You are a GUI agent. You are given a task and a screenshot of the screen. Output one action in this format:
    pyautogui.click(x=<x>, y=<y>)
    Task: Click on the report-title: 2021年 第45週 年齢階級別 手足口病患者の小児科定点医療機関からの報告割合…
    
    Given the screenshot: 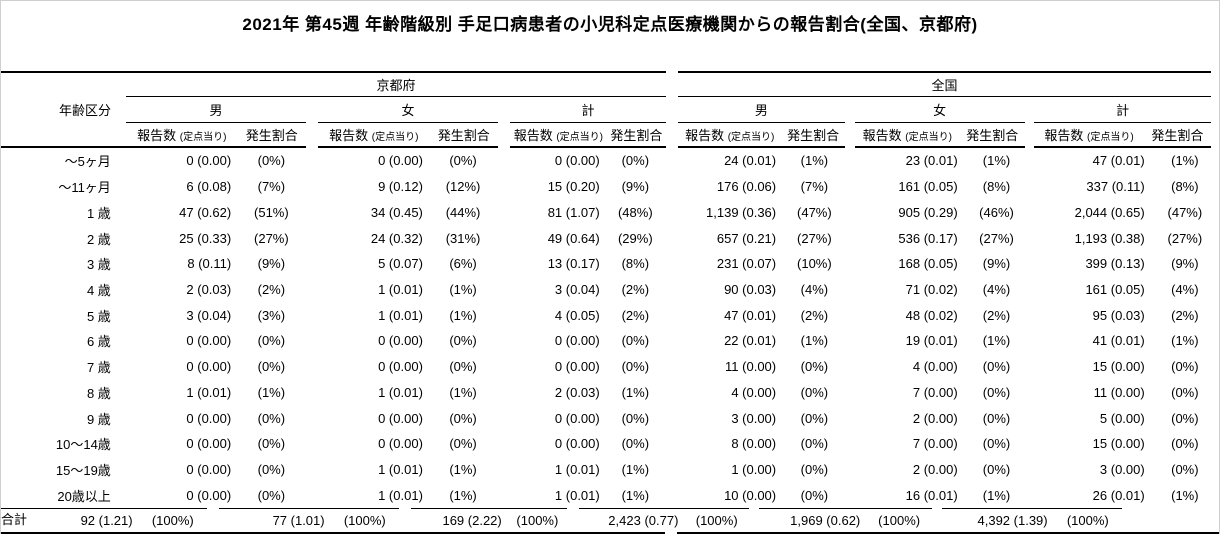 What is the action you would take?
    pyautogui.click(x=610, y=24)
    